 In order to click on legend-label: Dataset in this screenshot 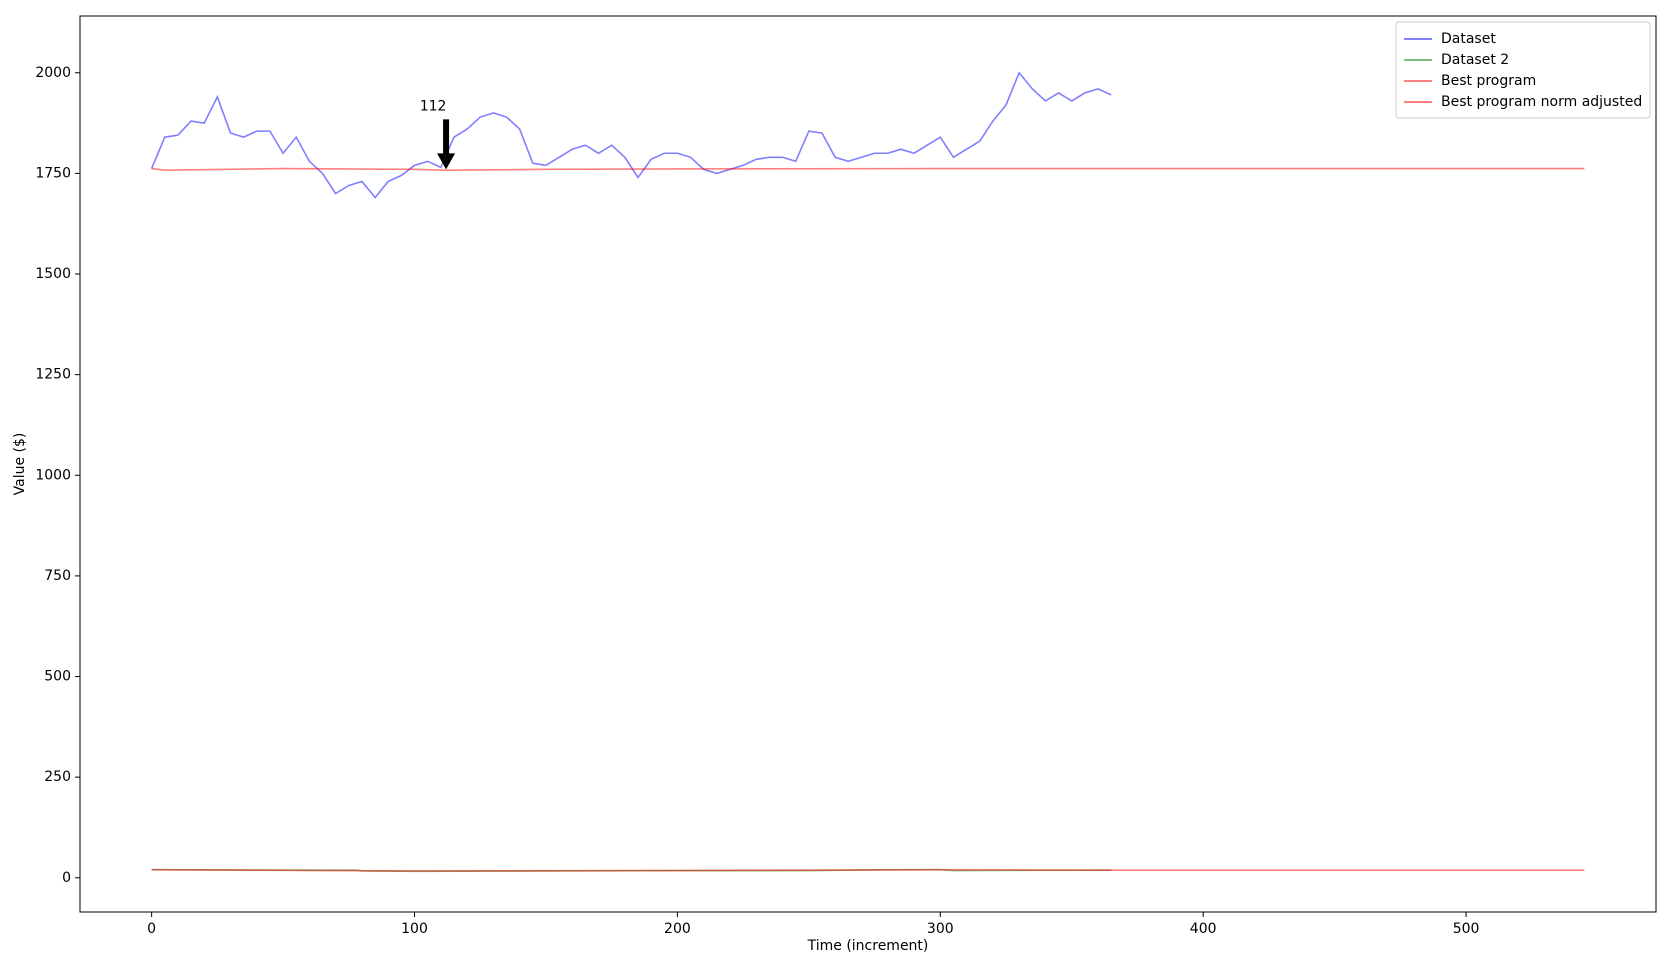, I will do `click(1468, 39)`.